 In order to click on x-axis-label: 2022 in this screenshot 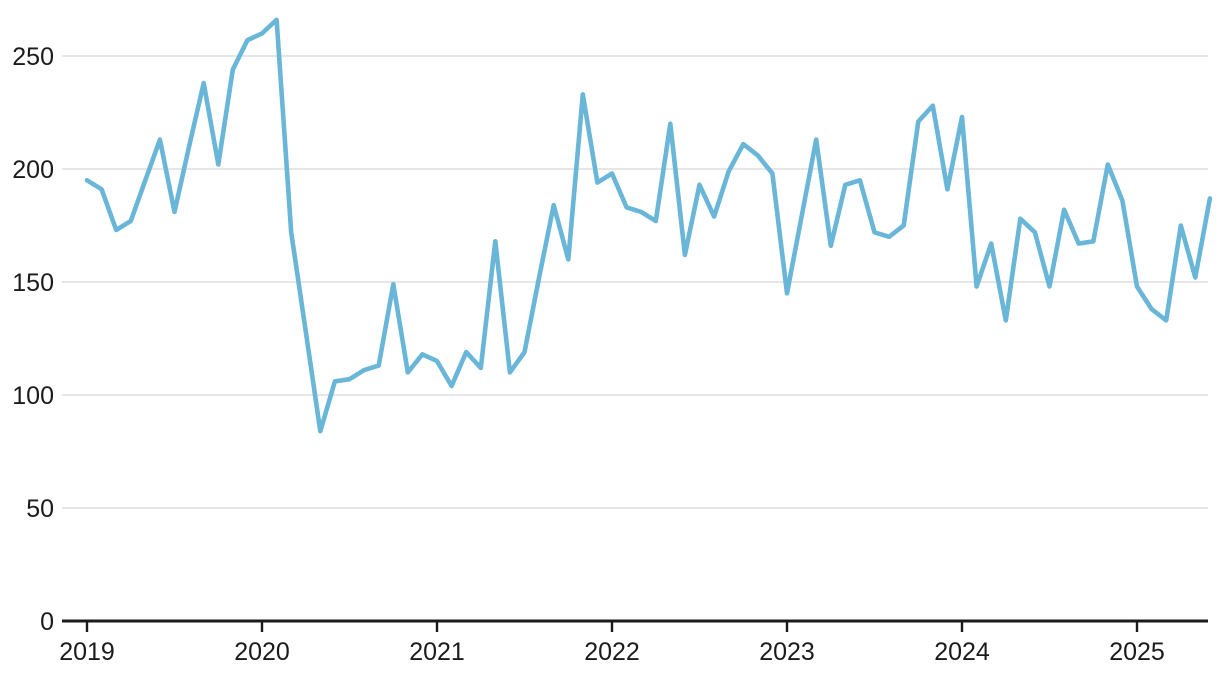, I will do `click(612, 652)`.